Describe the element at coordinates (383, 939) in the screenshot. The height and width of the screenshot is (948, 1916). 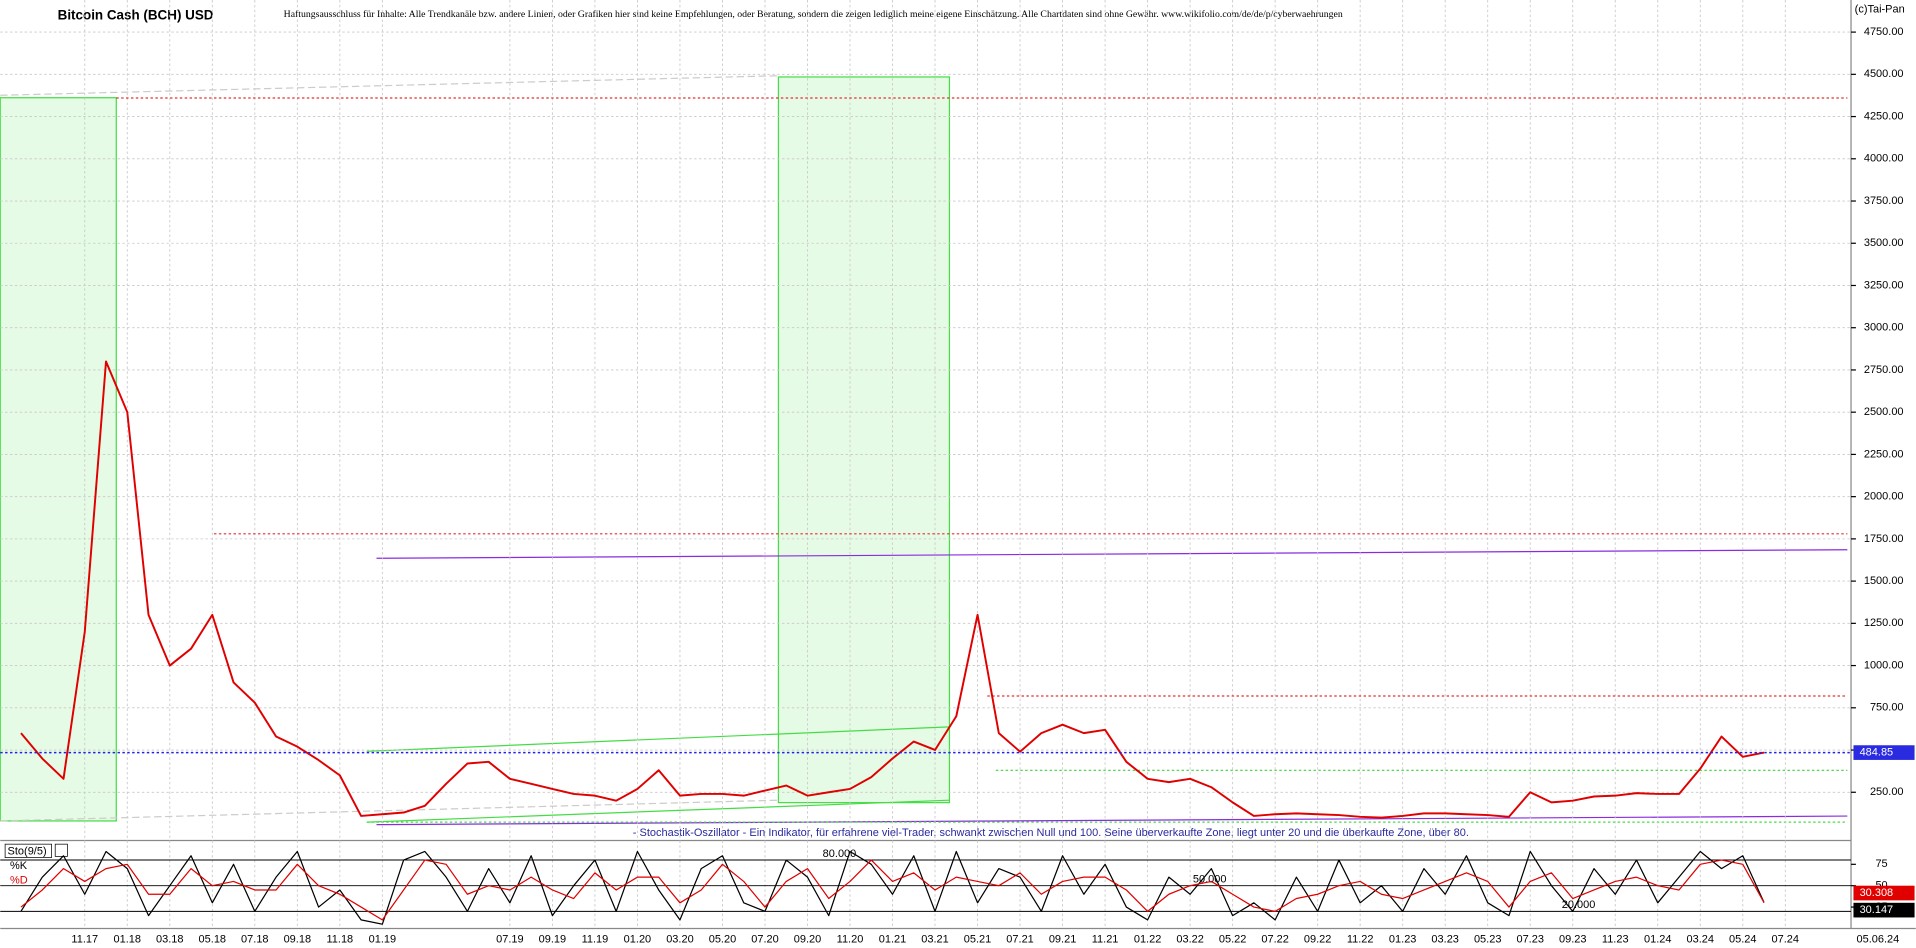
I see `x-tick-label: 01.19` at that location.